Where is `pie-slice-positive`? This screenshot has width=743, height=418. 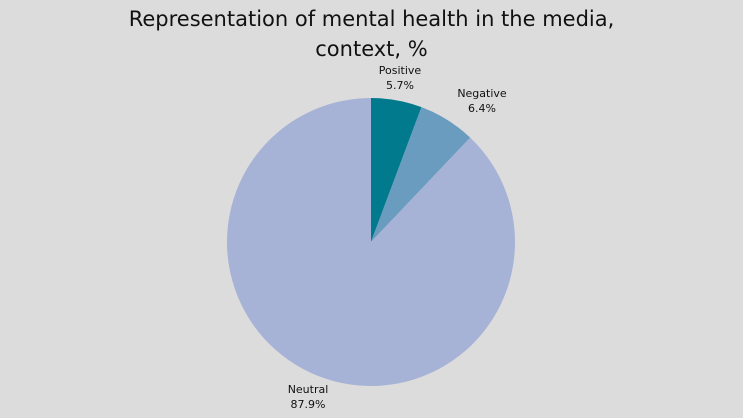
pie-slice-positive is located at coordinates (396, 170).